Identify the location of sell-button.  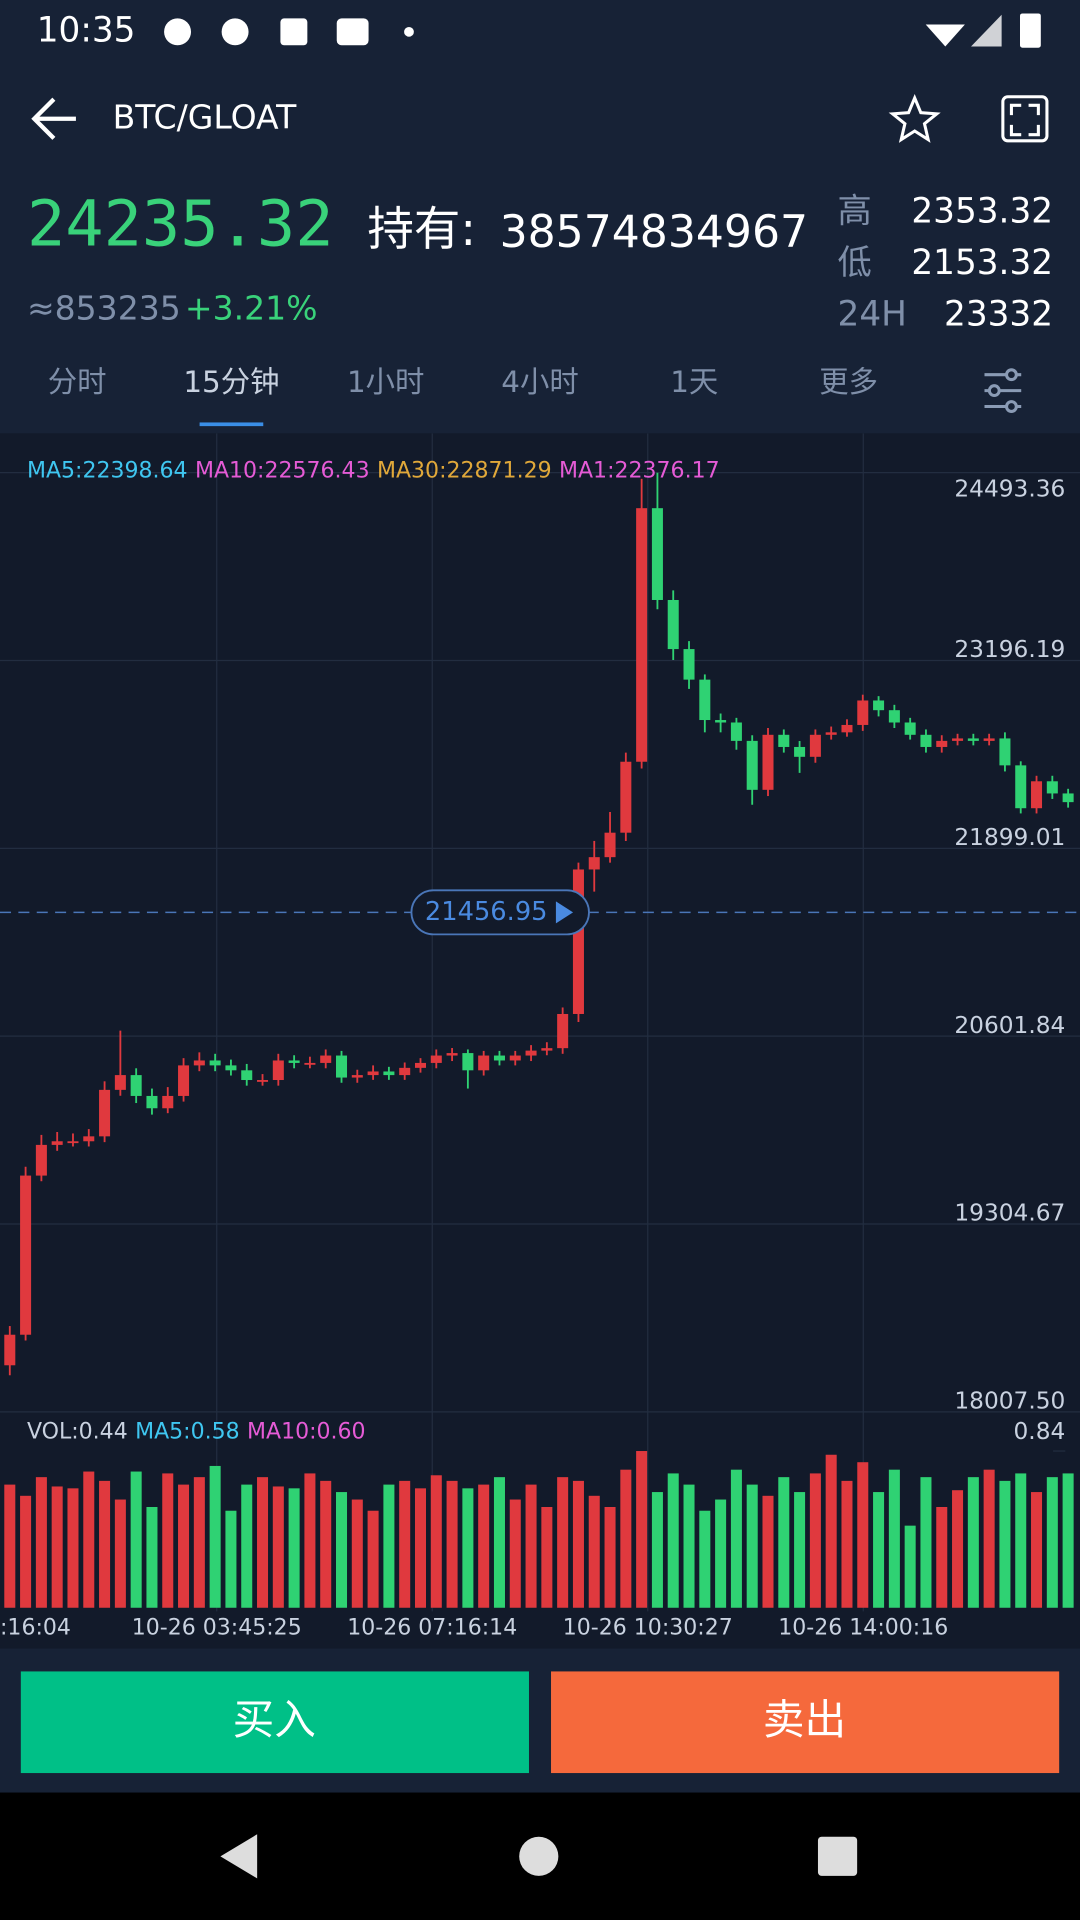
(805, 1722).